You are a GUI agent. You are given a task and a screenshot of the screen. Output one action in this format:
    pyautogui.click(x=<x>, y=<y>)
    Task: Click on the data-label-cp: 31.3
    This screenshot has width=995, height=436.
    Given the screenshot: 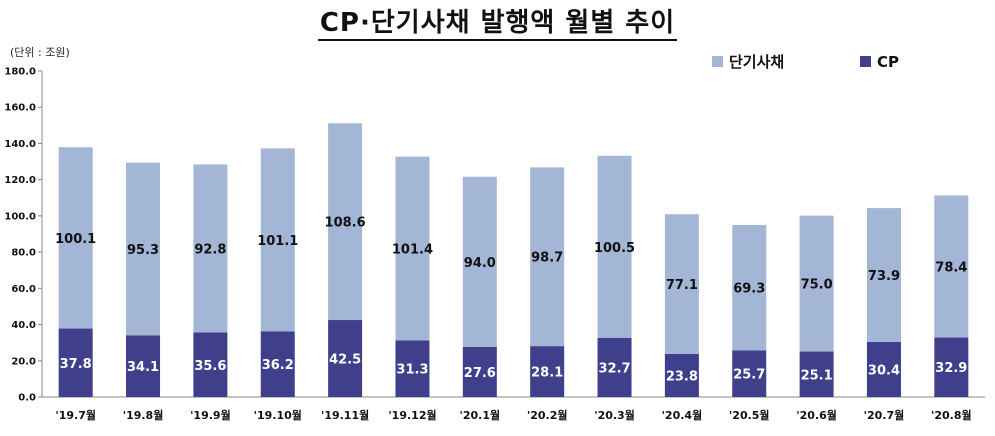 What is the action you would take?
    pyautogui.click(x=412, y=370)
    